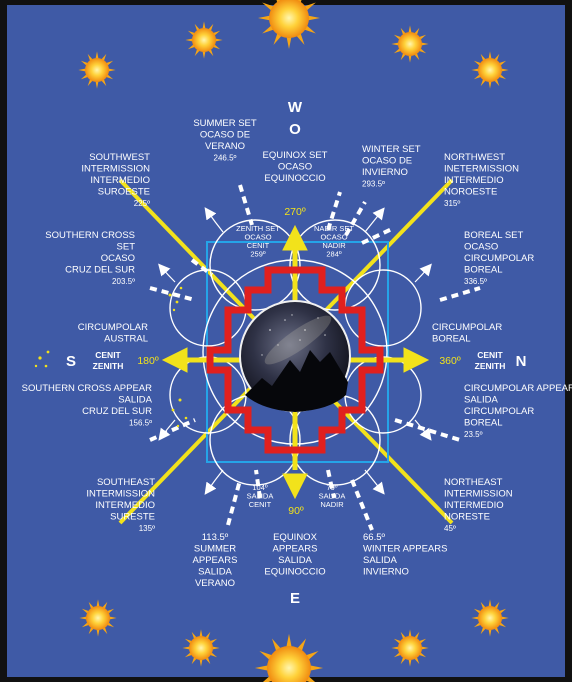  What do you see at coordinates (260, 496) in the screenshot?
I see `label-zenith-appear: 104º SALIDA CENIT` at bounding box center [260, 496].